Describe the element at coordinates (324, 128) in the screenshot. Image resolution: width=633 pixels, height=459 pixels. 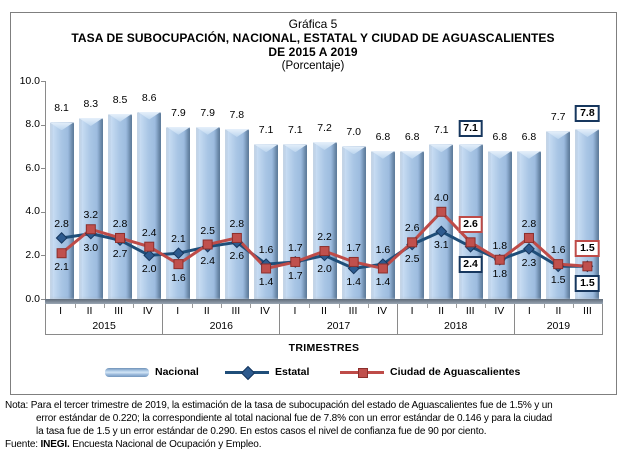
I see `bar-value-label: 7.2` at that location.